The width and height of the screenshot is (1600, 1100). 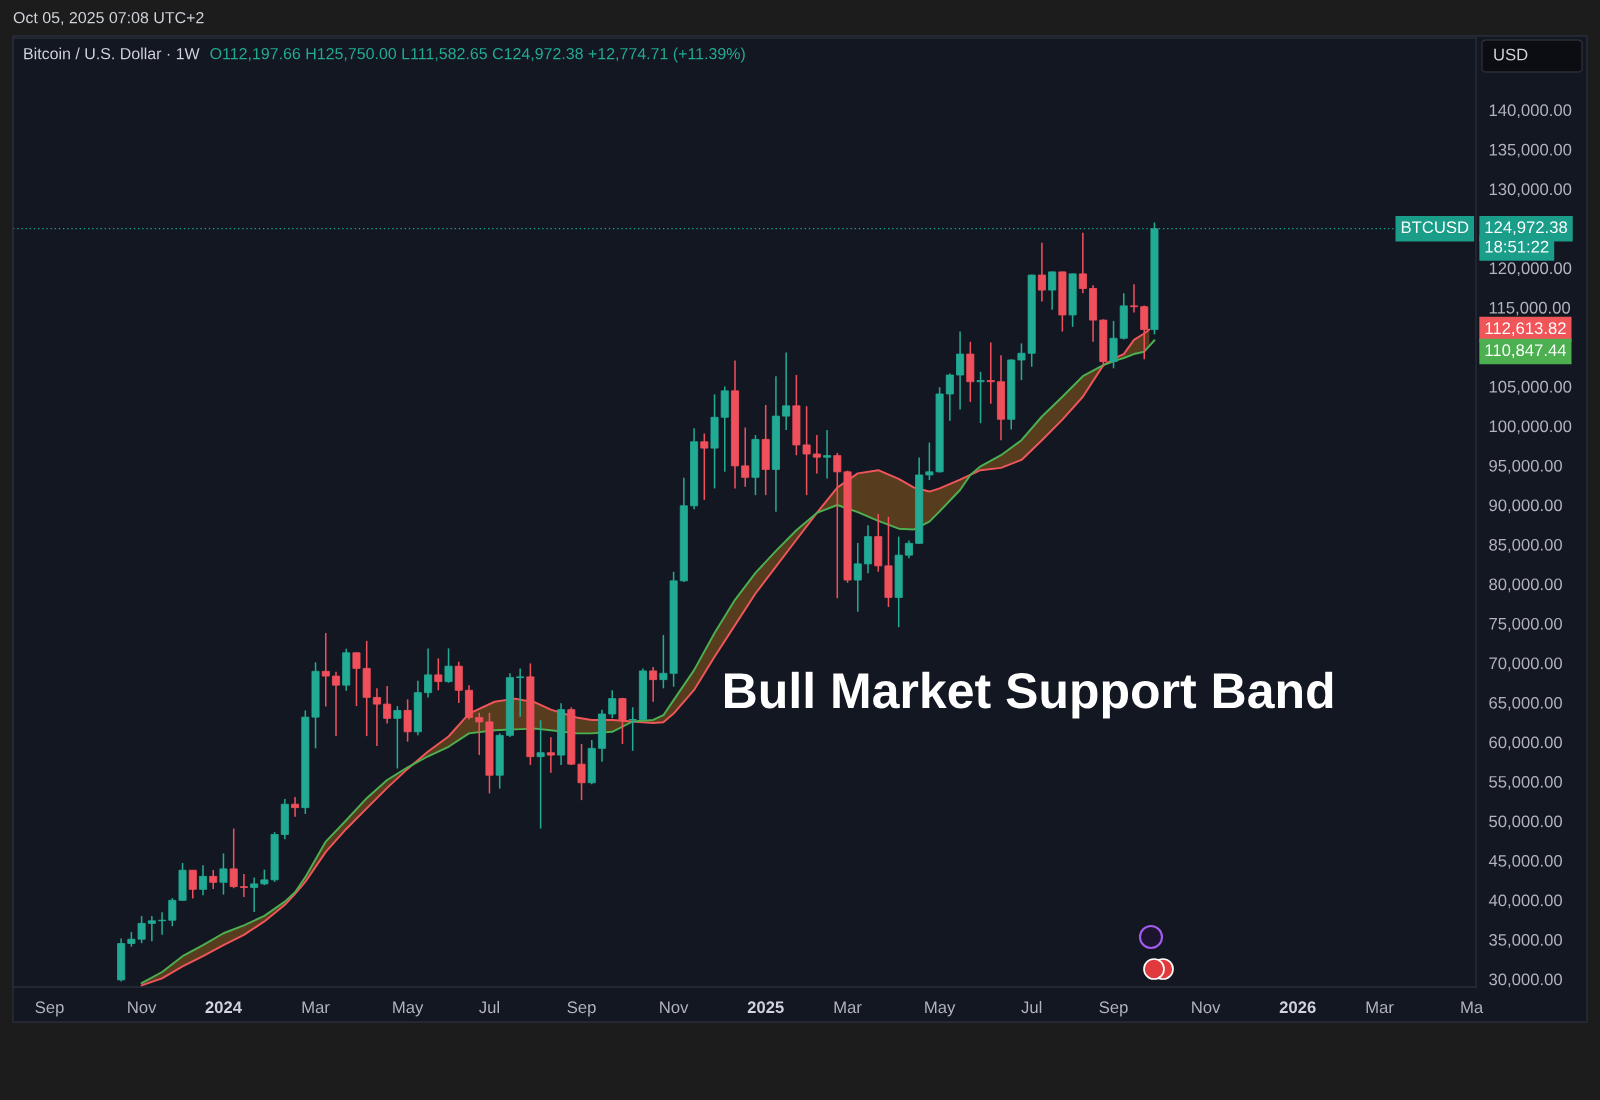 I want to click on y-tick-label: 85,000.00, so click(x=1525, y=545).